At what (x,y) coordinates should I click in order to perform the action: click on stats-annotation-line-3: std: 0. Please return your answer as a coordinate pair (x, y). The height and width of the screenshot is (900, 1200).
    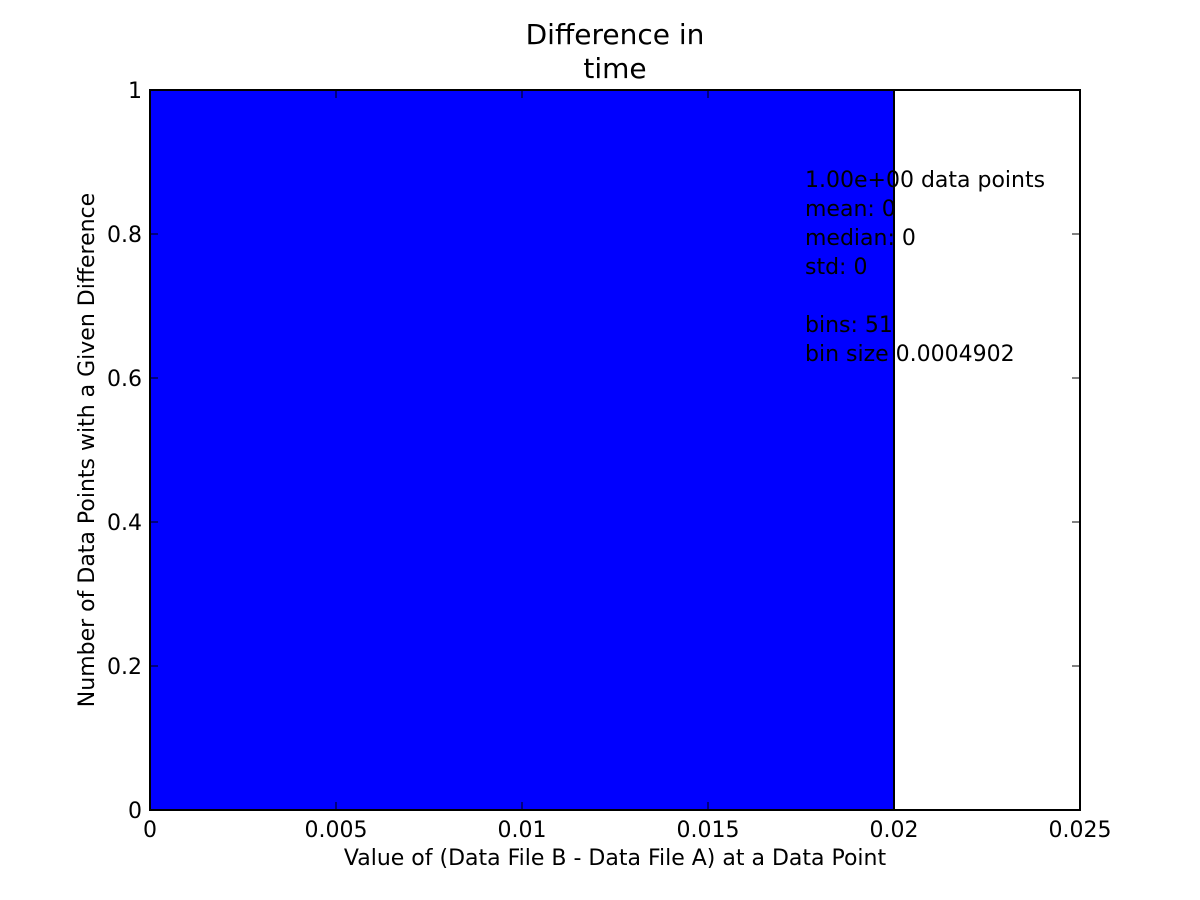
    Looking at the image, I should click on (836, 267).